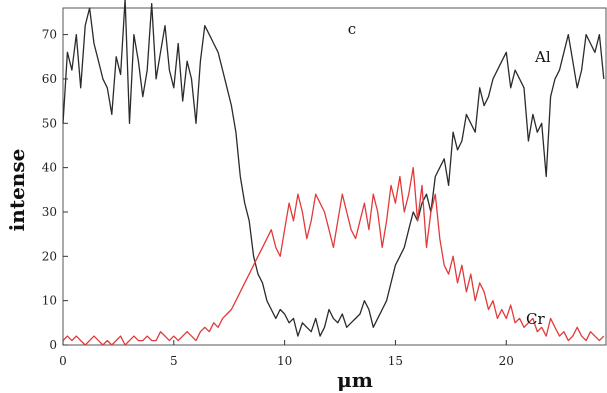 Image resolution: width=607 pixels, height=393 pixels. I want to click on y-tick-label: 40, so click(49, 168).